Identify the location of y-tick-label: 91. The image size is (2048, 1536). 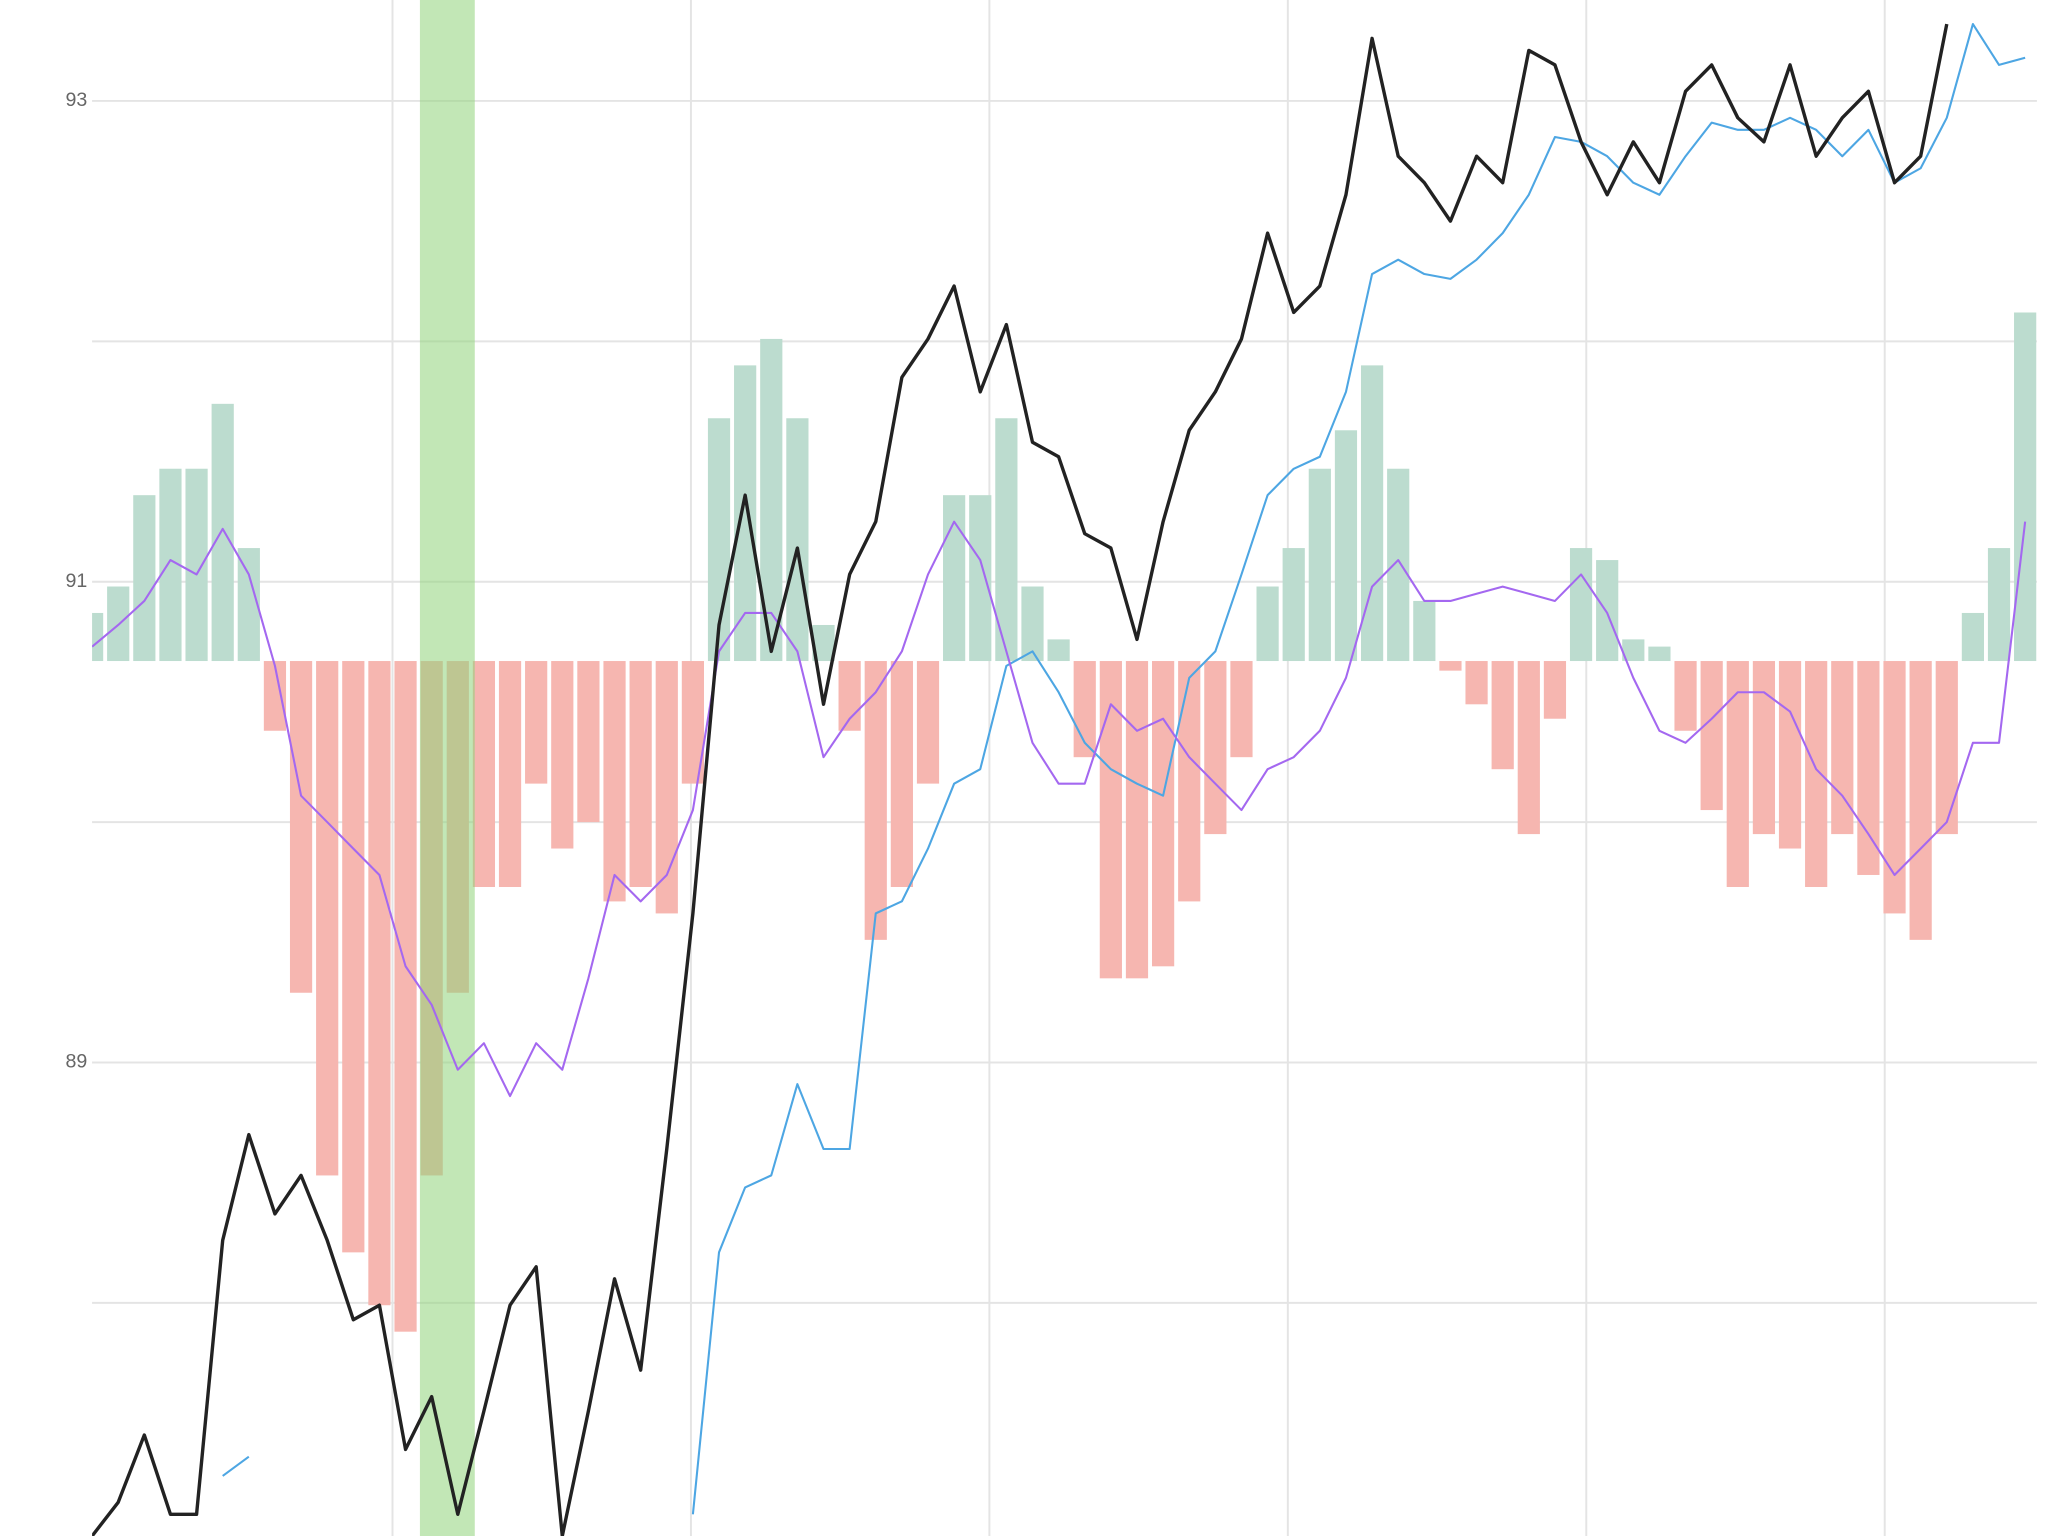
(77, 581).